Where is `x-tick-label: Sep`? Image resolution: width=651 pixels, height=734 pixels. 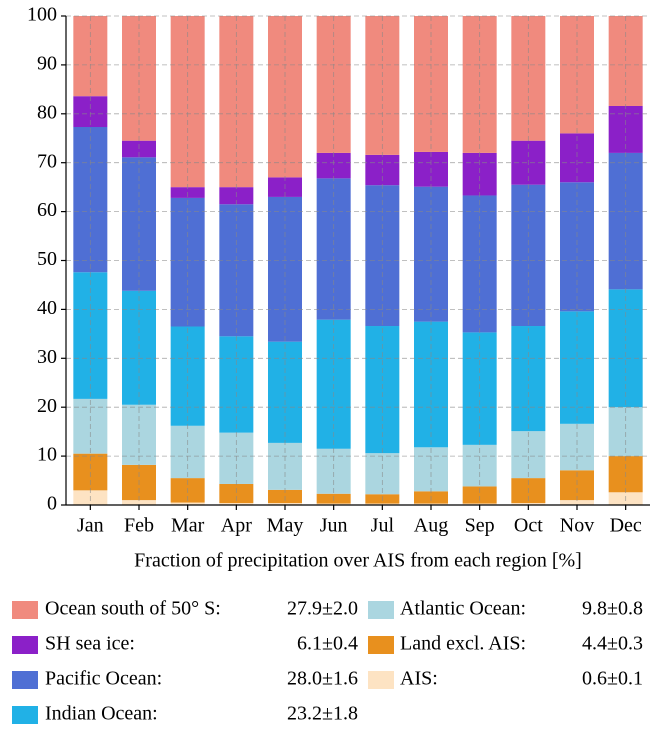 x-tick-label: Sep is located at coordinates (480, 526).